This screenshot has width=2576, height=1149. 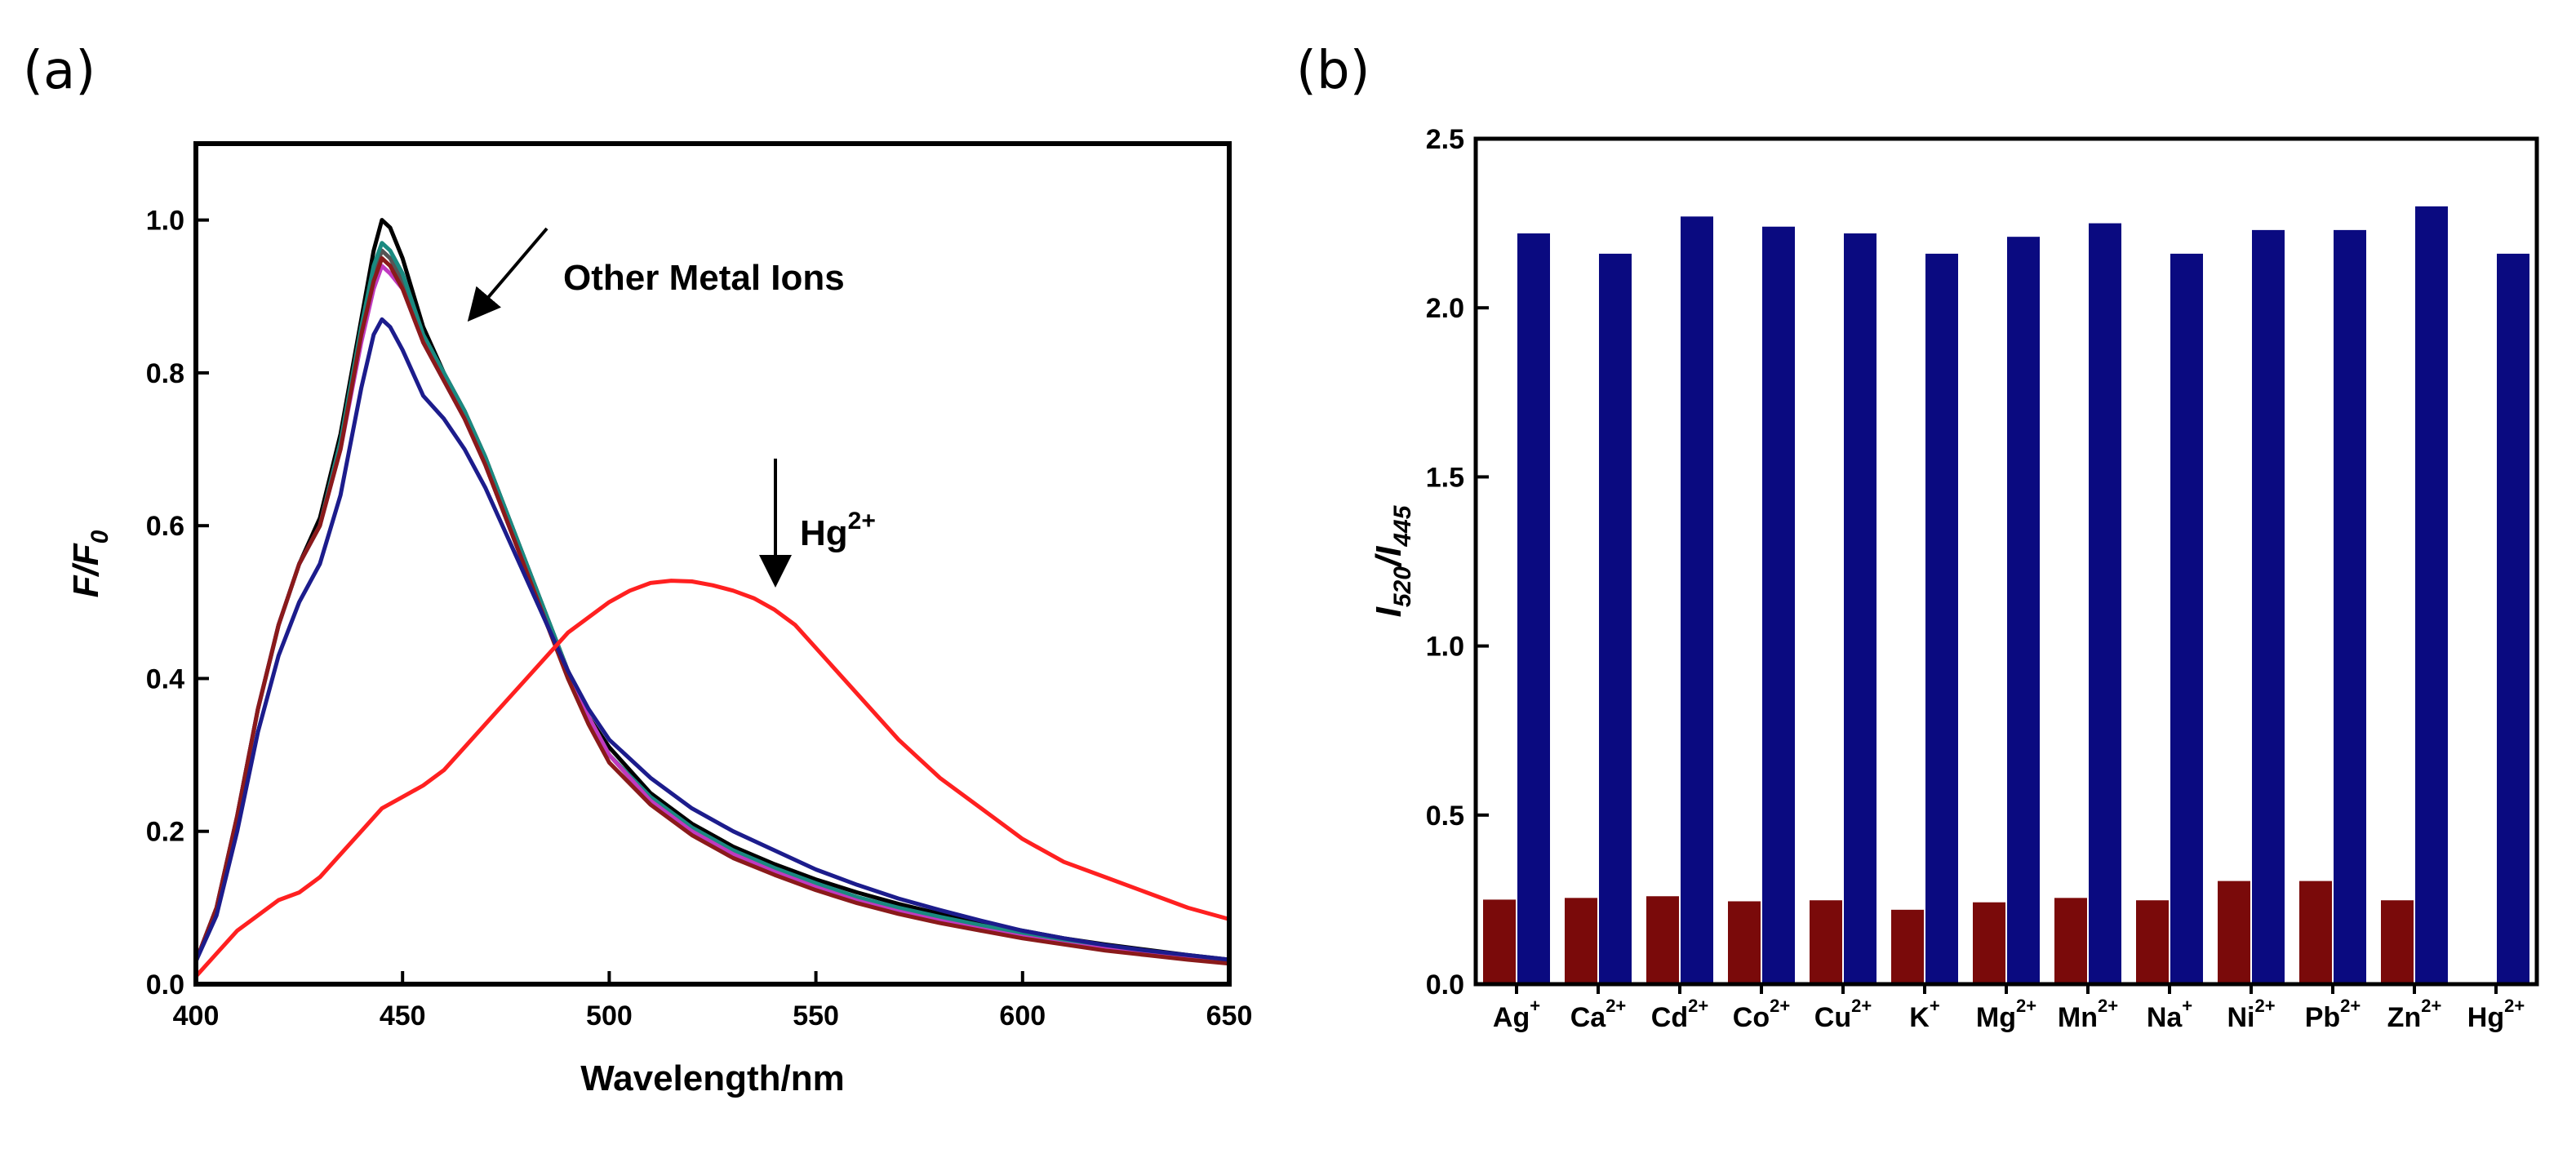 I want to click on other-ions-arrow, so click(x=508, y=274).